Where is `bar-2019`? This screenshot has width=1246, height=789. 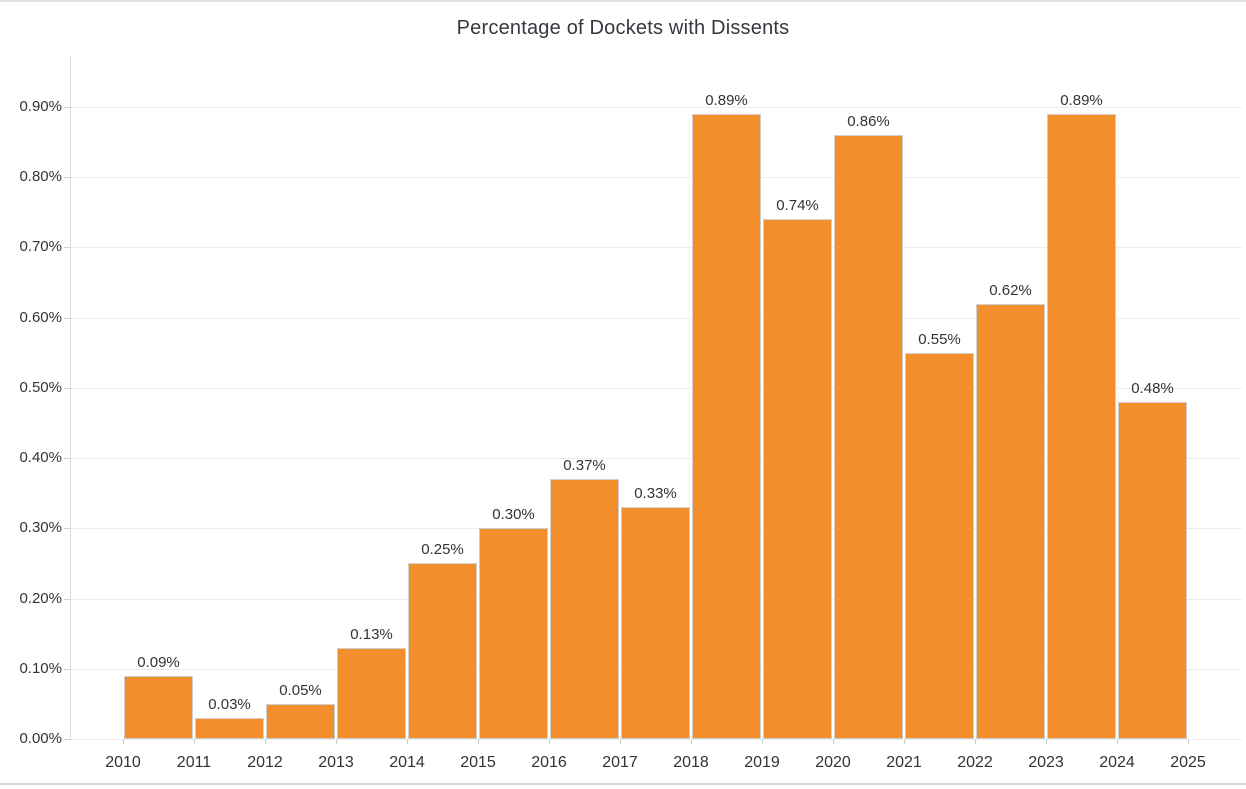 bar-2019 is located at coordinates (797, 479).